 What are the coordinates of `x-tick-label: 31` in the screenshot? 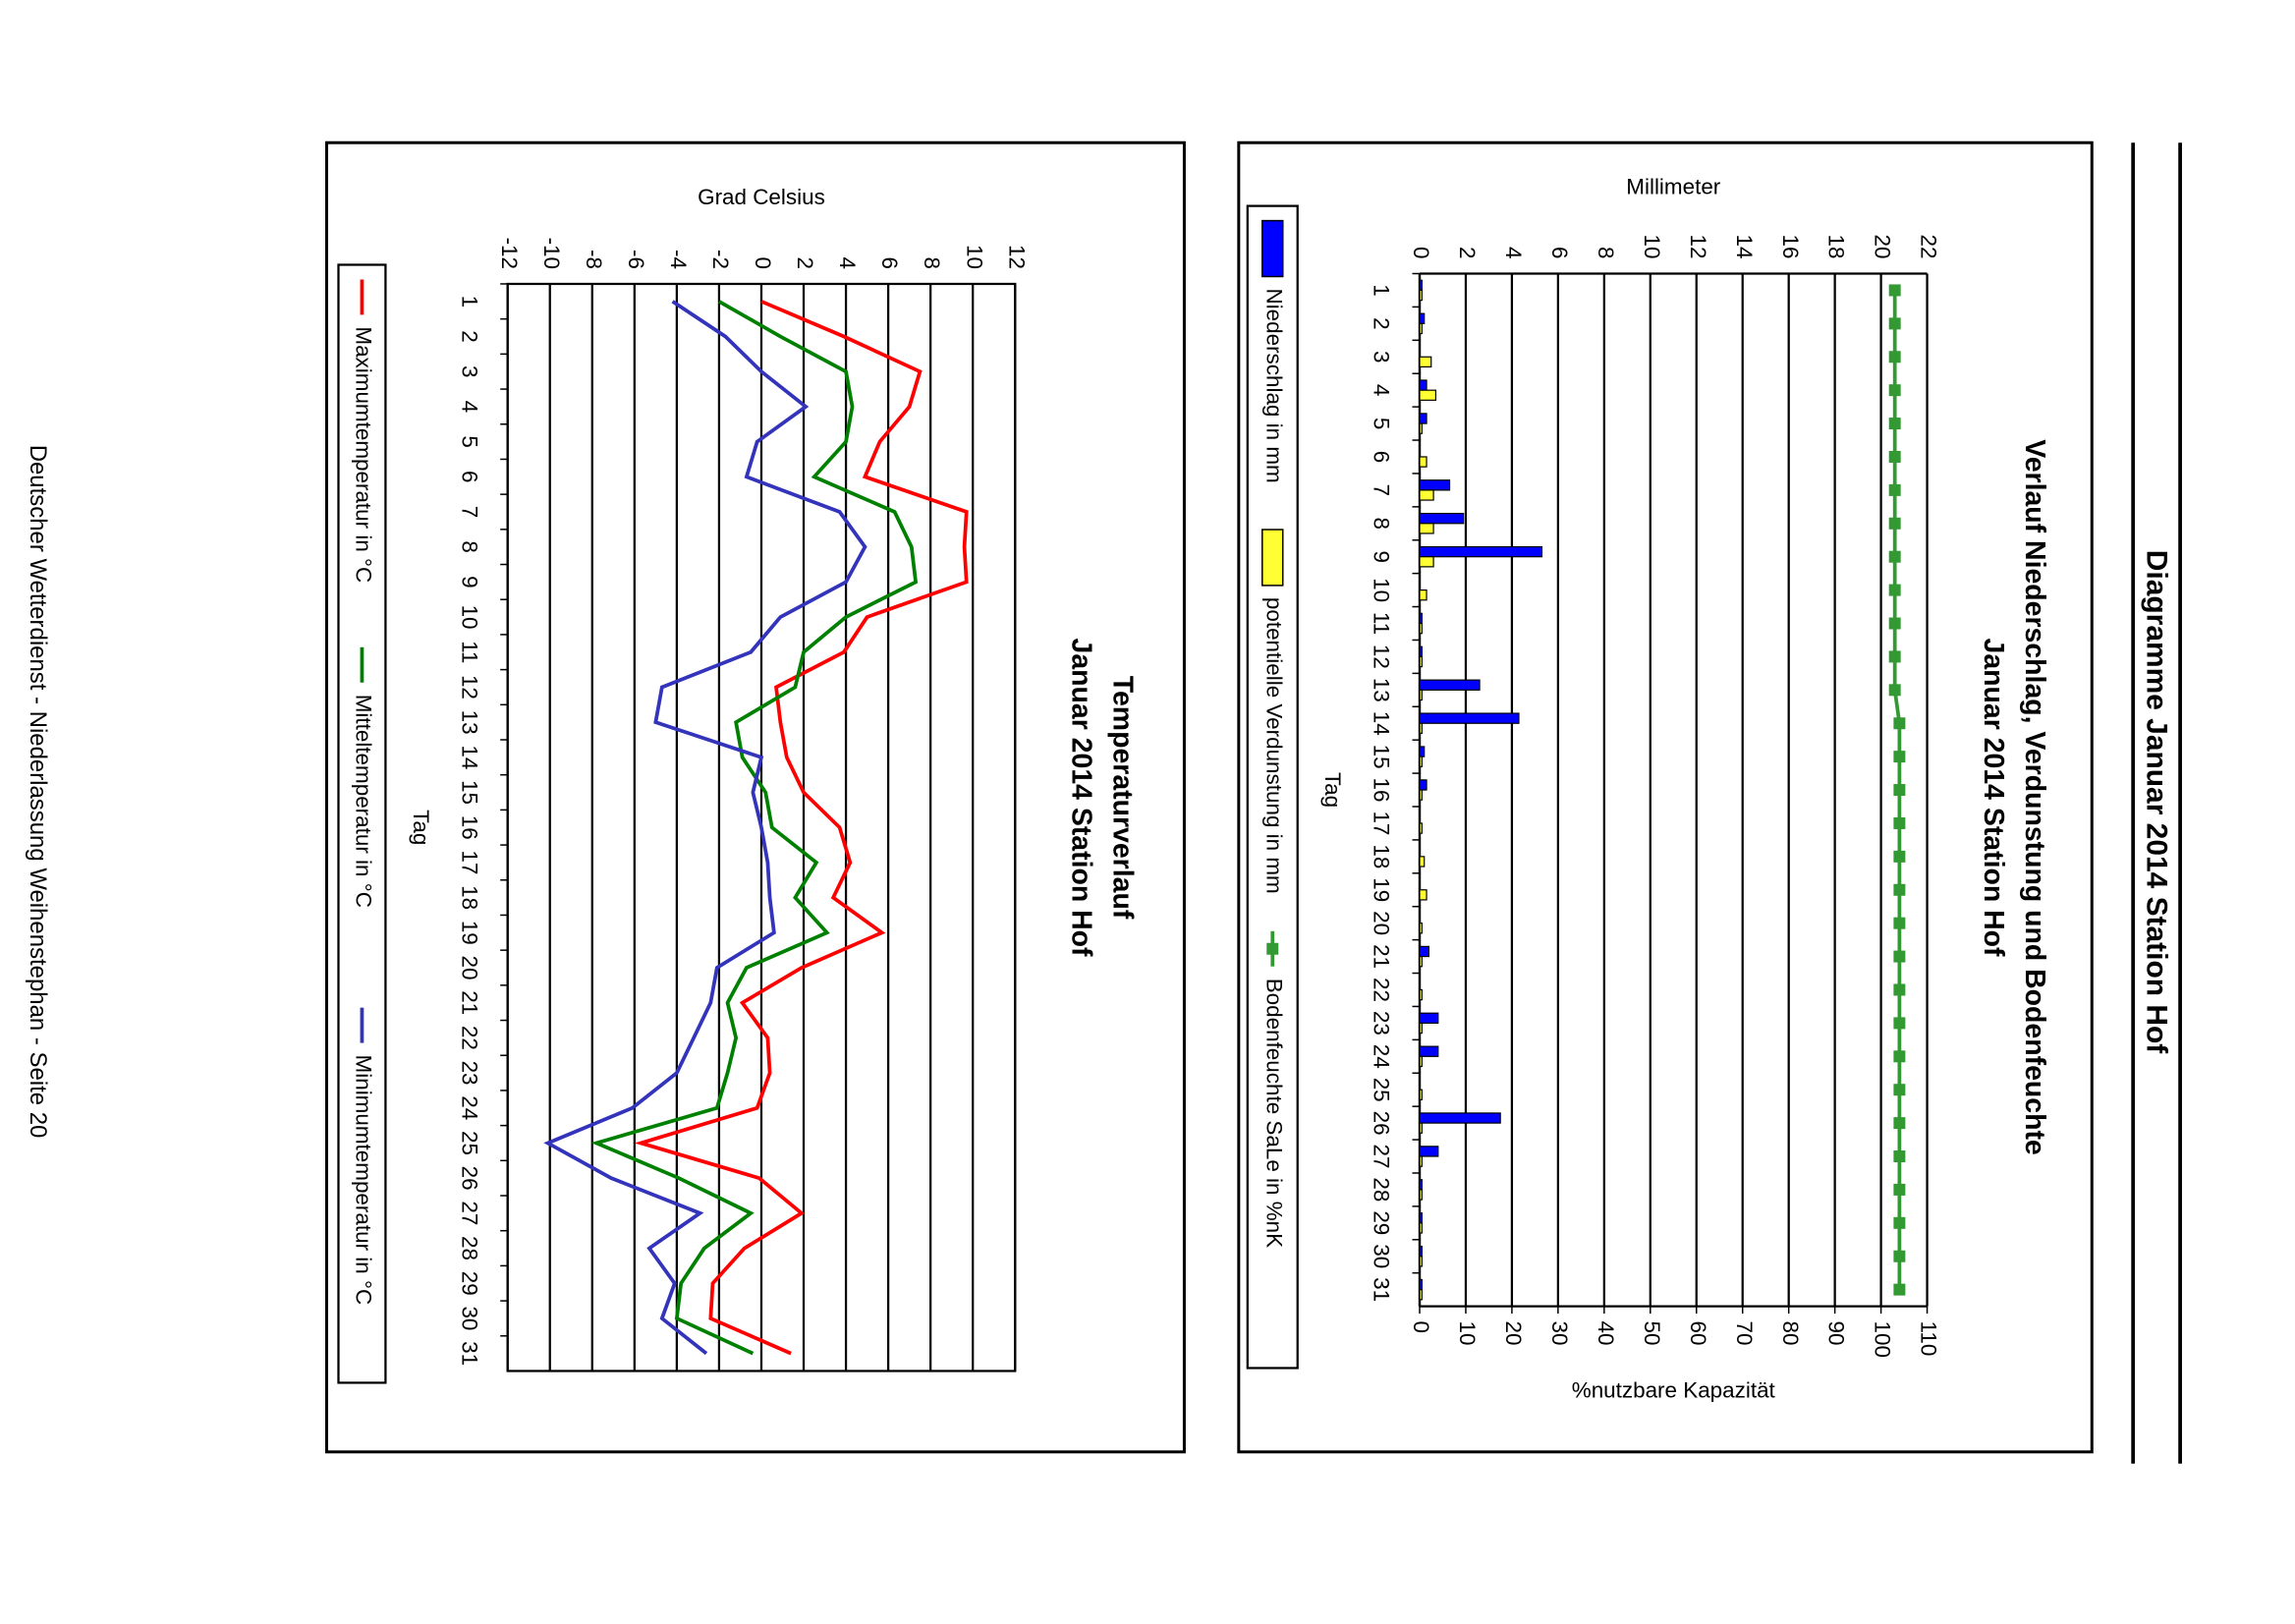 It's located at (469, 1353).